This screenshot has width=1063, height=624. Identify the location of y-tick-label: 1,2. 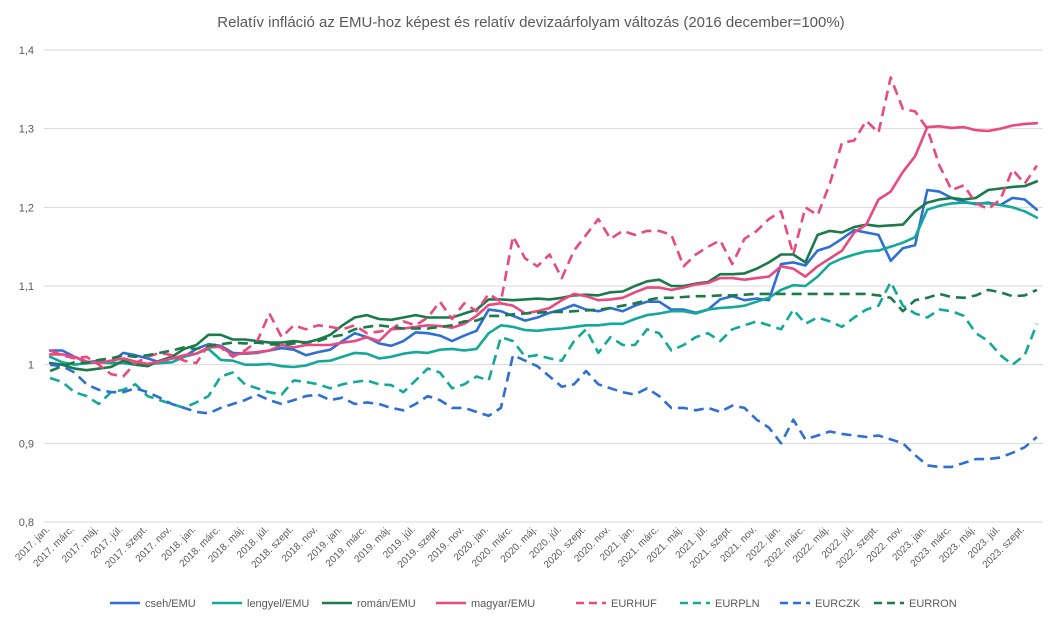
(26, 208).